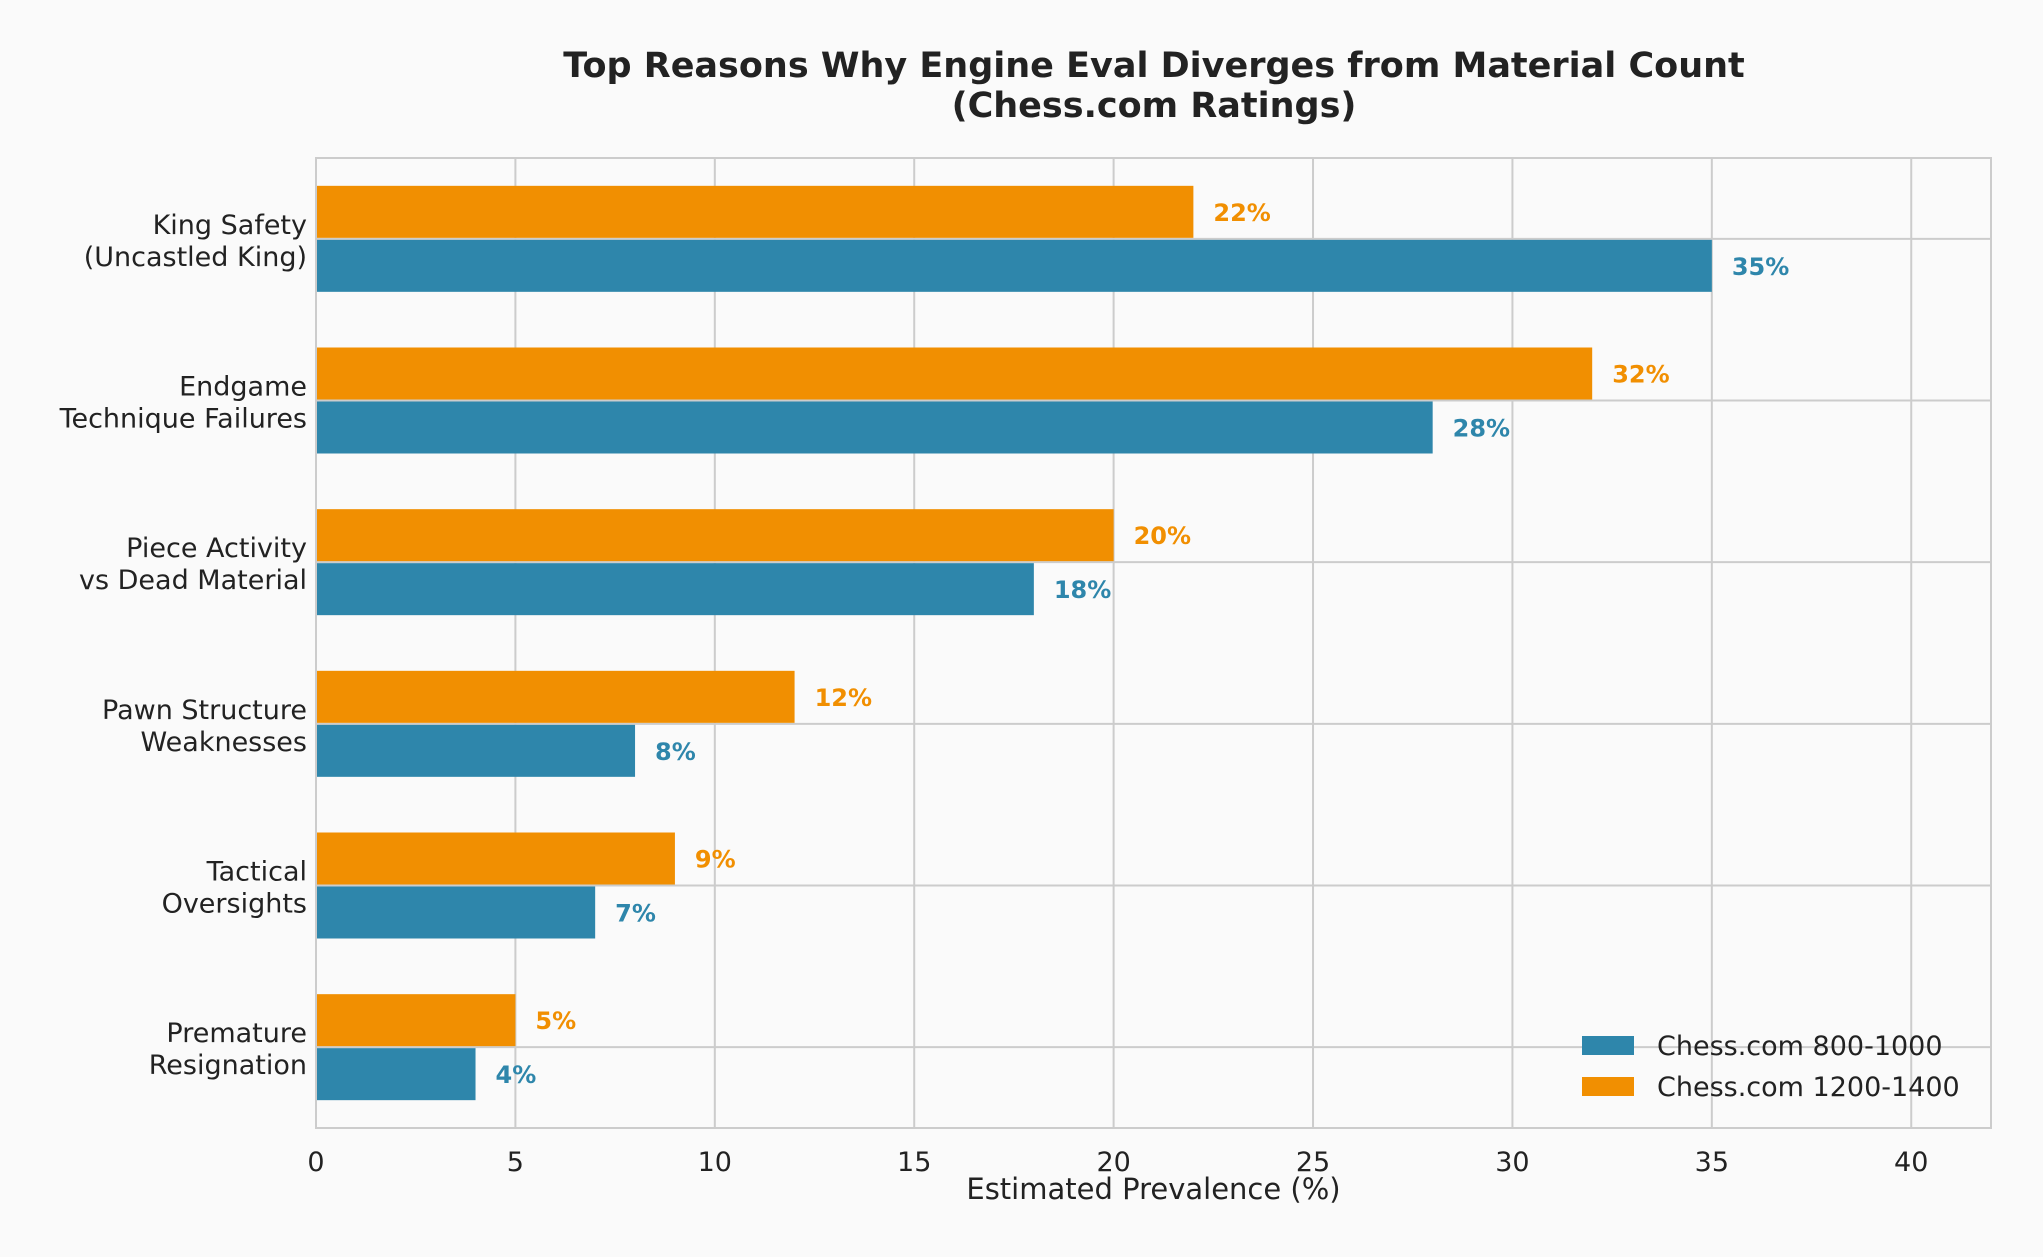 The width and height of the screenshot is (2043, 1257). I want to click on legend-label: Chess.com 1200-1400, so click(1808, 1087).